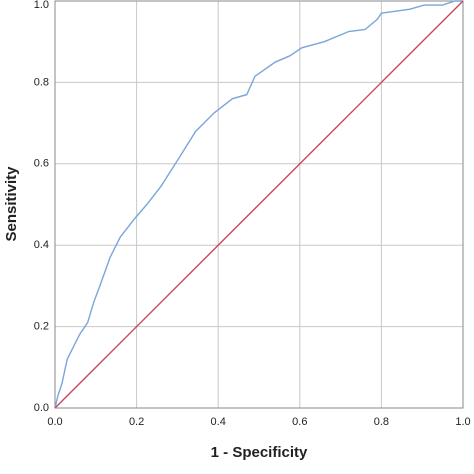 This screenshot has width=474, height=474. Describe the element at coordinates (41, 408) in the screenshot. I see `y-tick-label: 0.0` at that location.